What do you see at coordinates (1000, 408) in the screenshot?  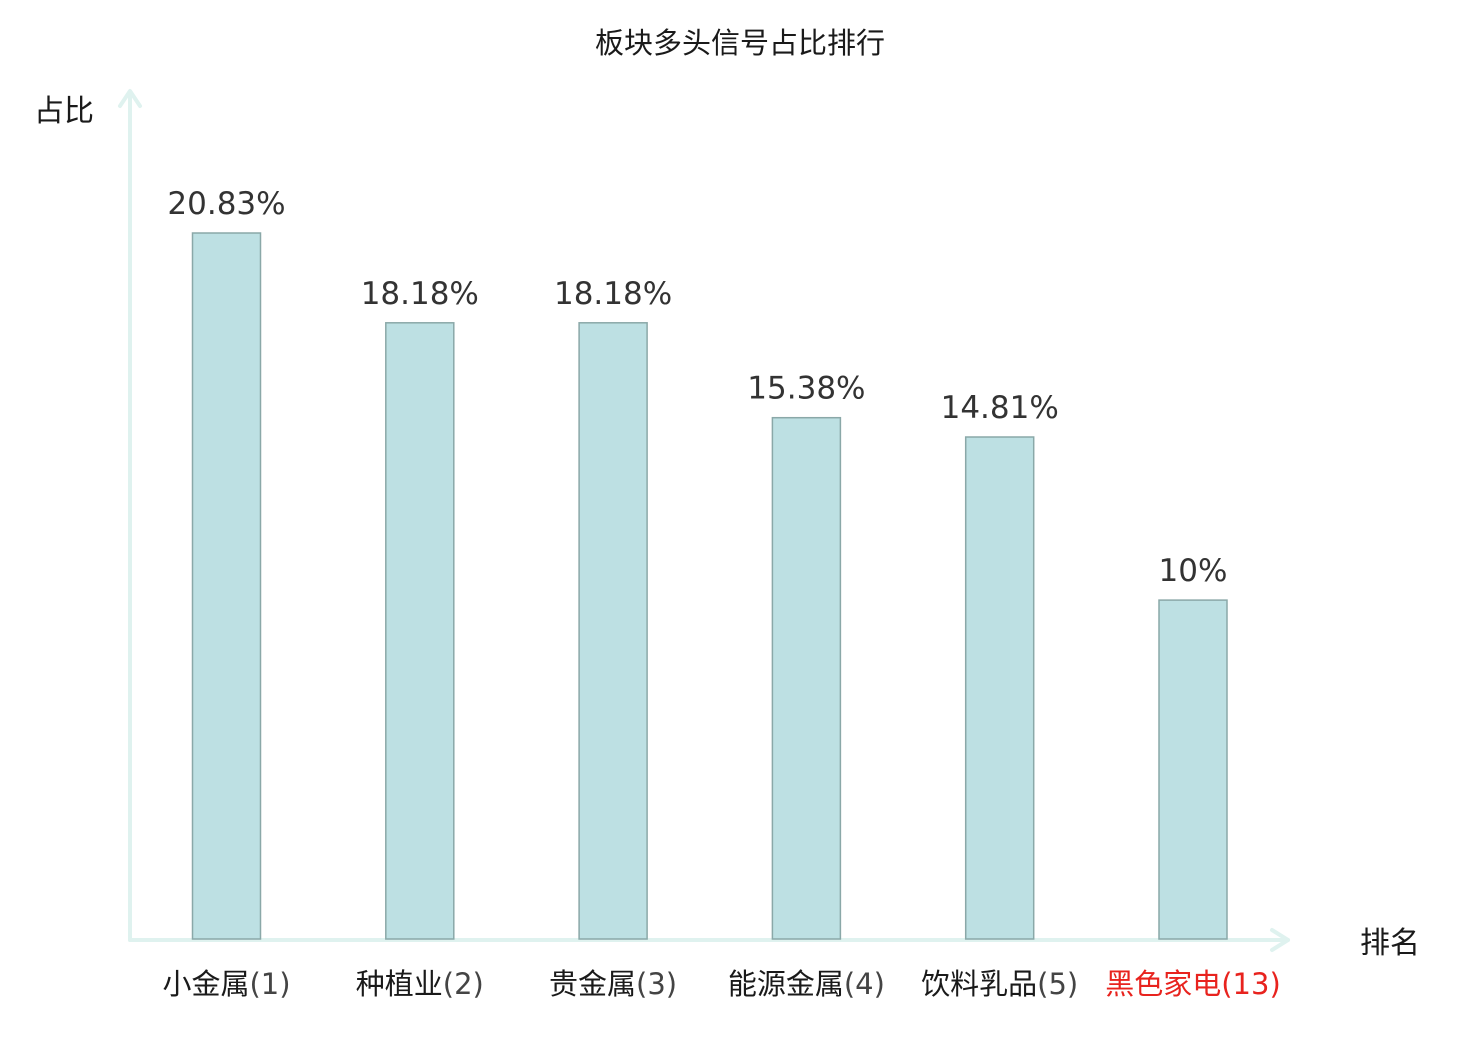 I see `value-label-5: 14.81%` at bounding box center [1000, 408].